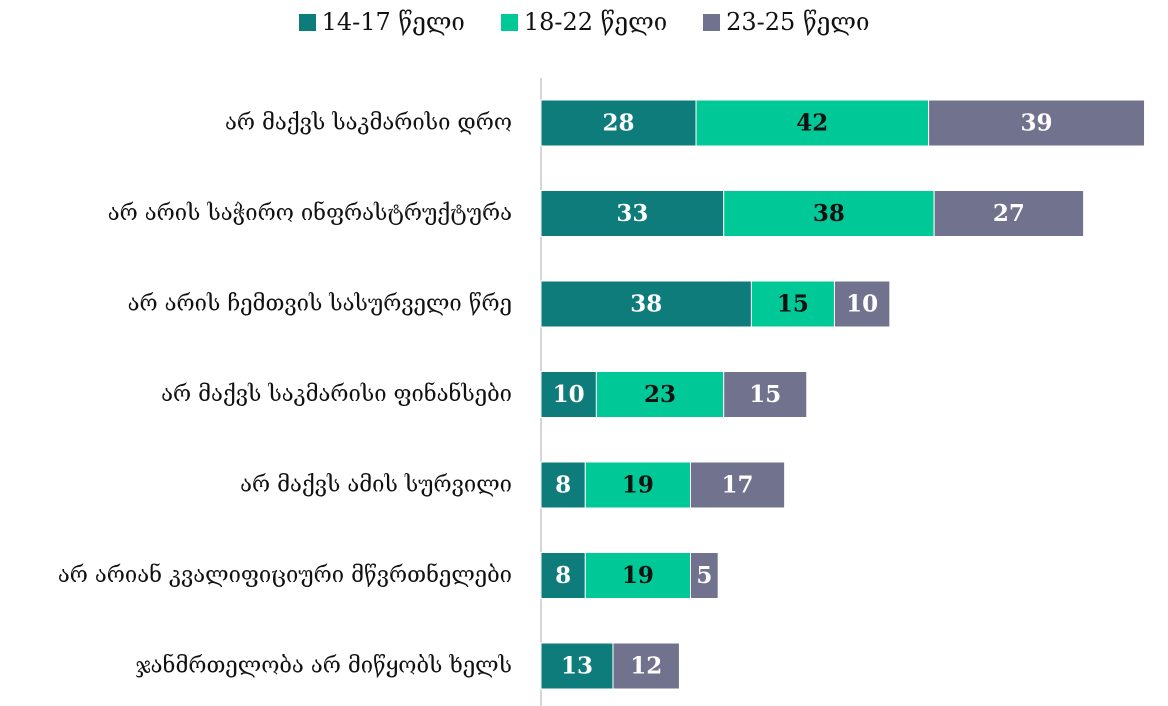 The image size is (1168, 706). Describe the element at coordinates (324, 666) in the screenshot. I see `category-label: ჯანმრთელობა არ მიწყობს ხელს` at that location.